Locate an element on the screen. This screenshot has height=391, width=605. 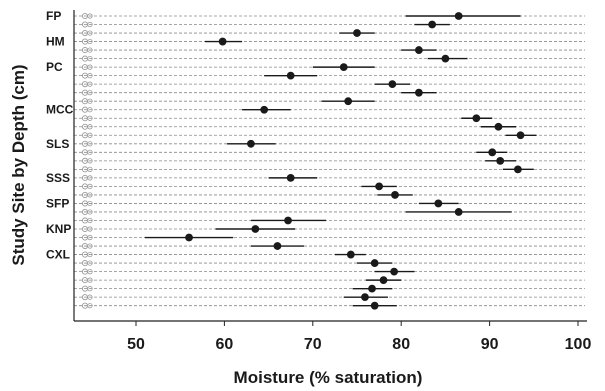
vertical-strip-markers is located at coordinates (87, 160).